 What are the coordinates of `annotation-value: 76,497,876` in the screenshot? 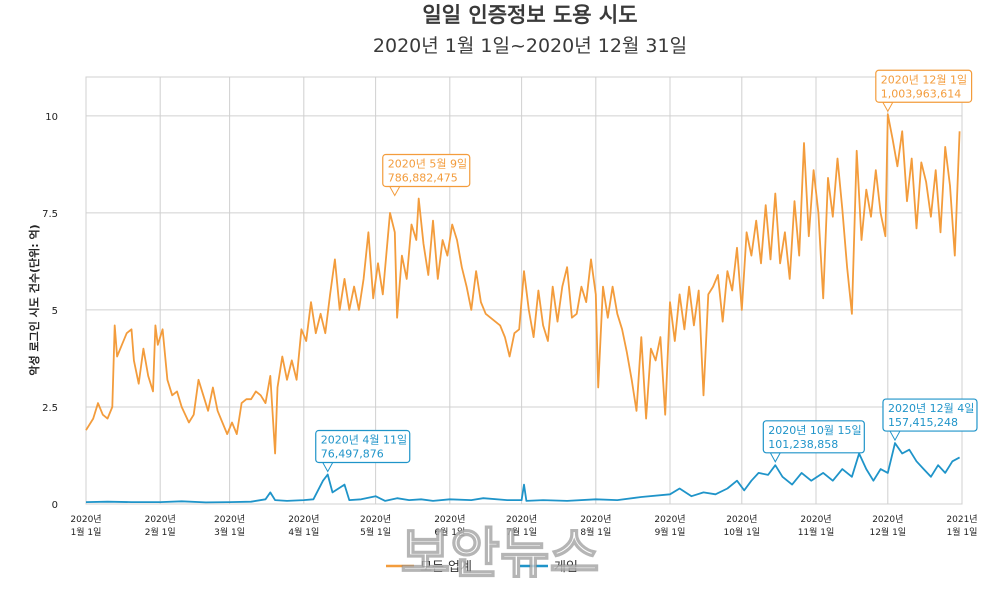 It's located at (352, 453).